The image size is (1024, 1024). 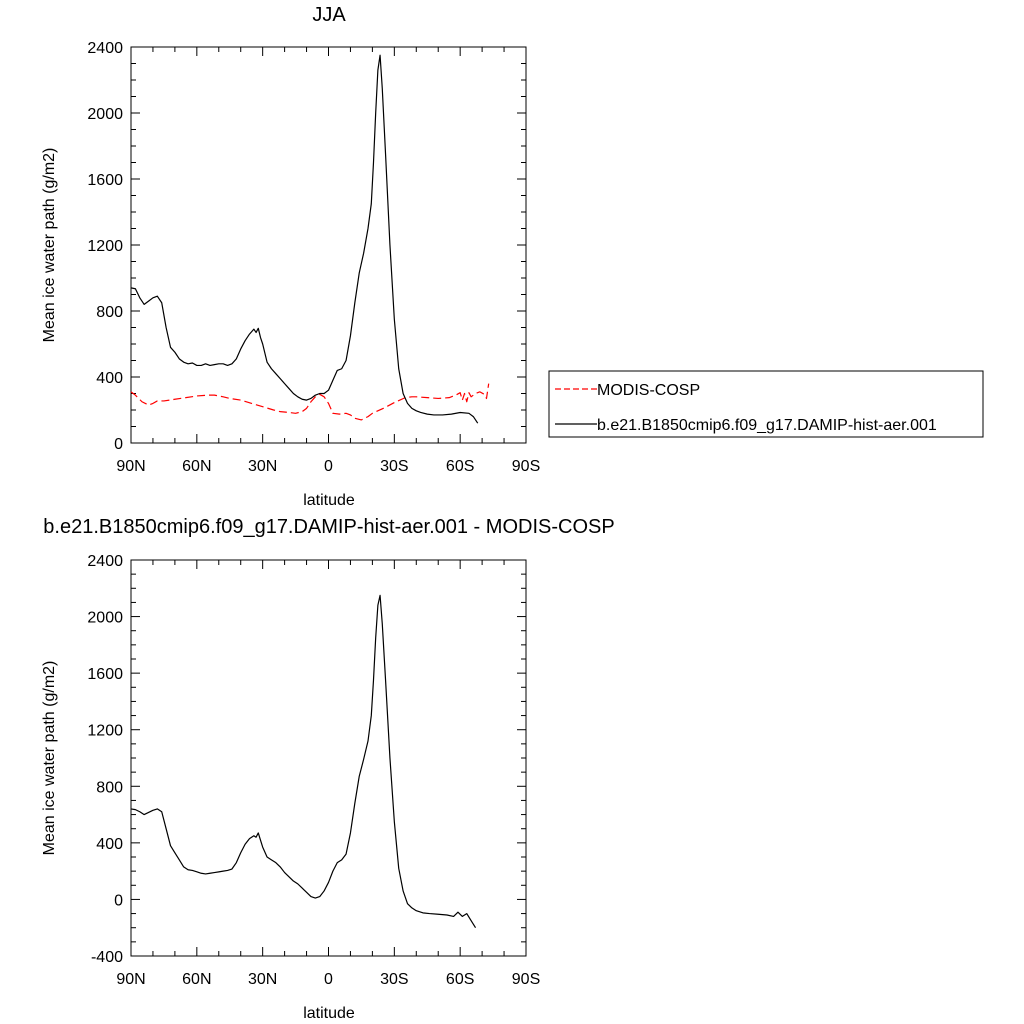 I want to click on bottom-y-axis-label: Mean ice water path (g/m2), so click(x=49, y=758).